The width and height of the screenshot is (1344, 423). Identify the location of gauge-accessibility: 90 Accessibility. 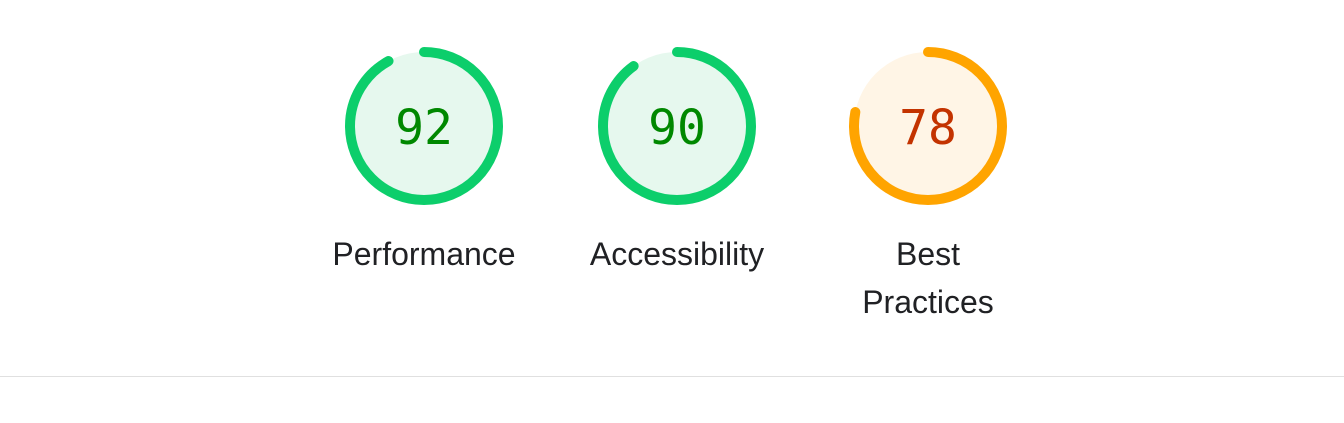
(677, 159).